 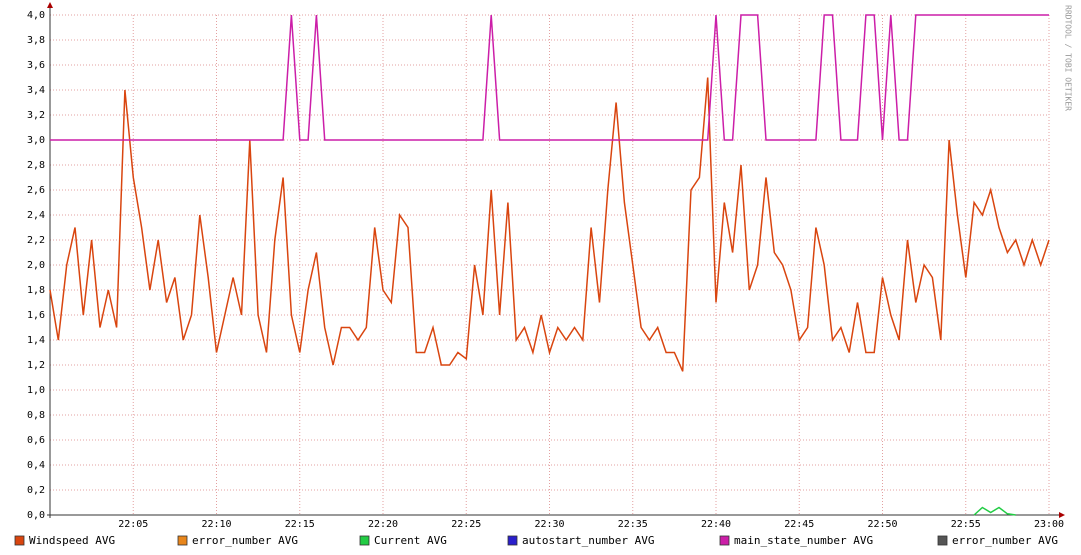 What do you see at coordinates (36, 265) in the screenshot?
I see `y-tick-label: 2,0` at bounding box center [36, 265].